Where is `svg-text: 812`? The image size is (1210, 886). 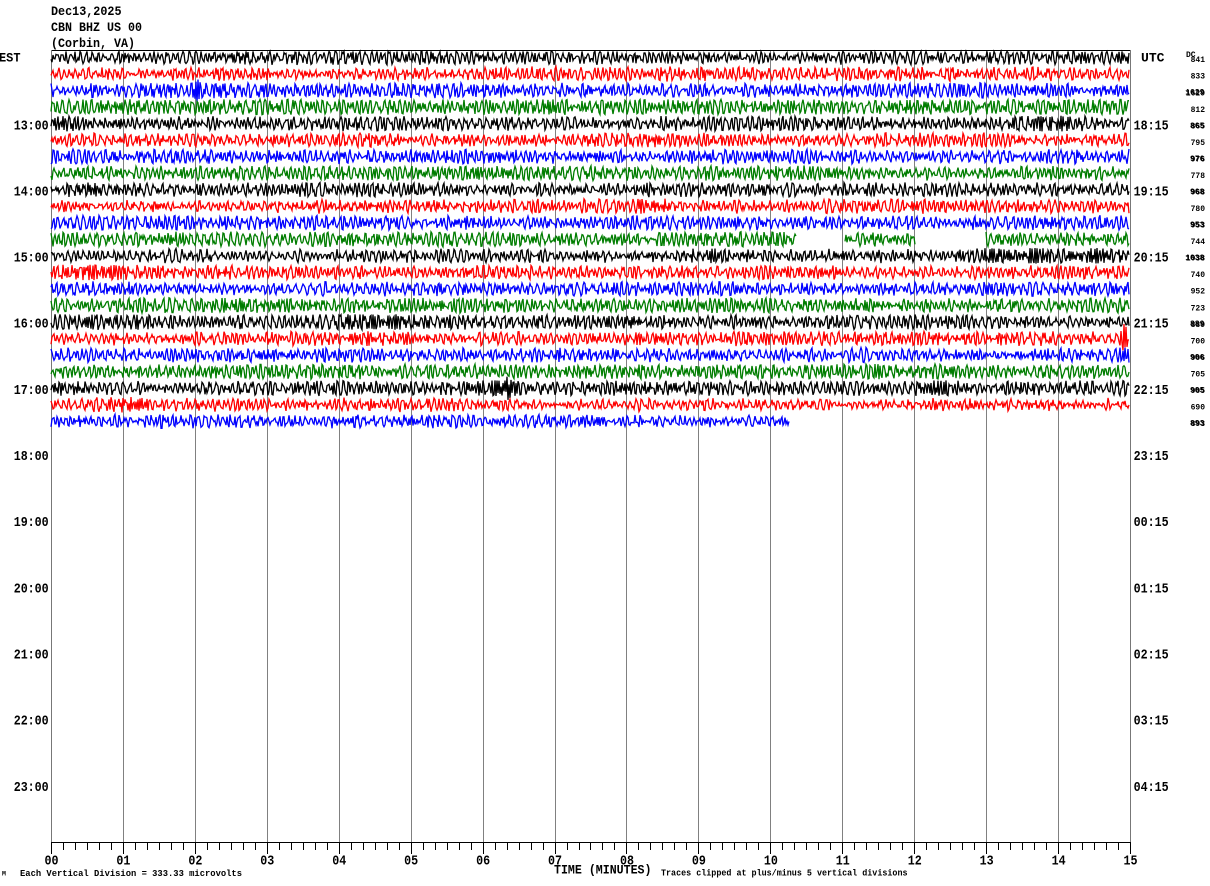 svg-text: 812 is located at coordinates (1198, 110).